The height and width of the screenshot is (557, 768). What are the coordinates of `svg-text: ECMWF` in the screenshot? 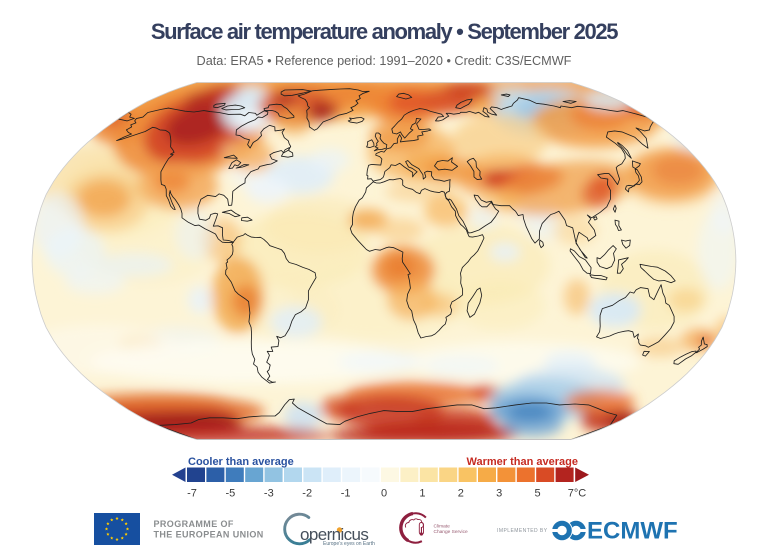 It's located at (632, 531).